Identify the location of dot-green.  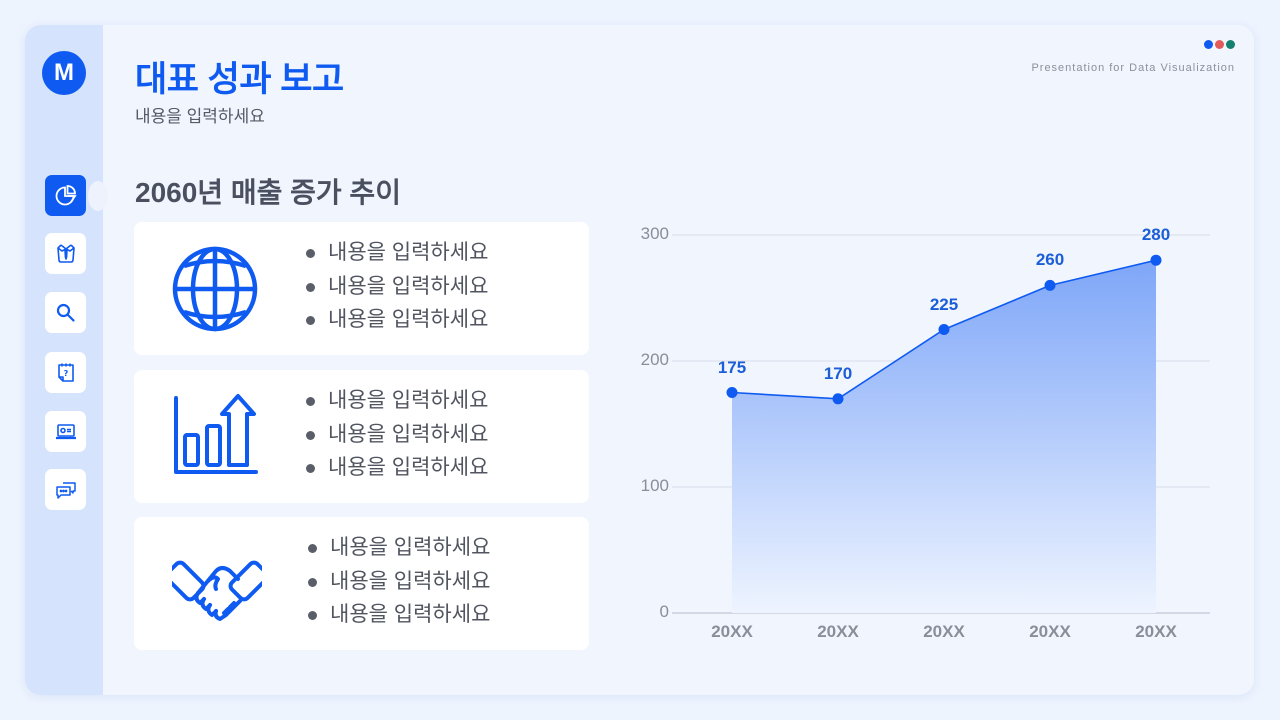
(1230, 44).